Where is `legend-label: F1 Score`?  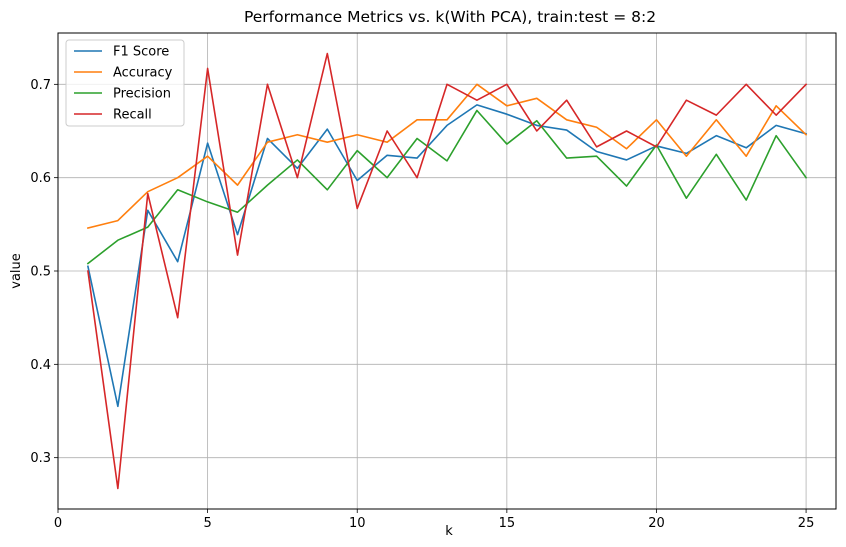 legend-label: F1 Score is located at coordinates (141, 52).